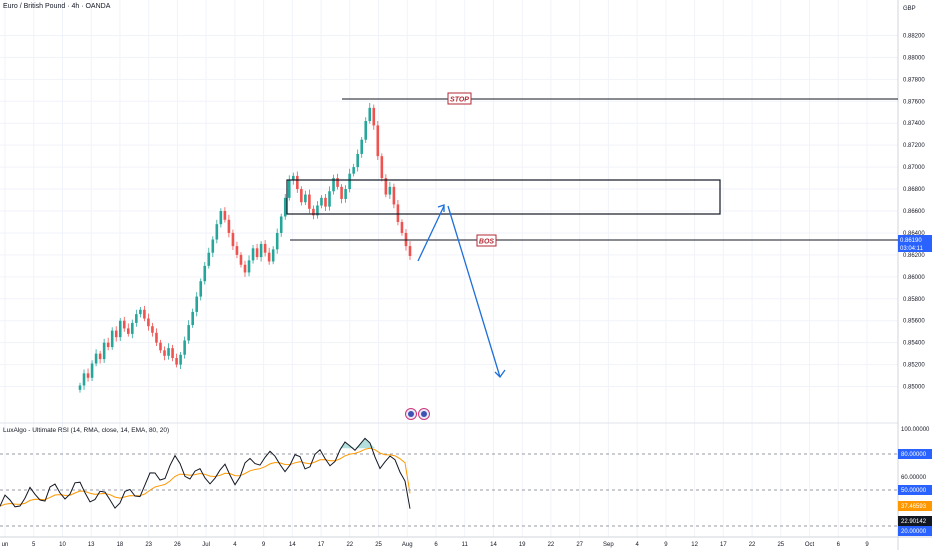 This screenshot has height=555, width=932. What do you see at coordinates (407, 545) in the screenshot?
I see `time-axis-label: Aug` at bounding box center [407, 545].